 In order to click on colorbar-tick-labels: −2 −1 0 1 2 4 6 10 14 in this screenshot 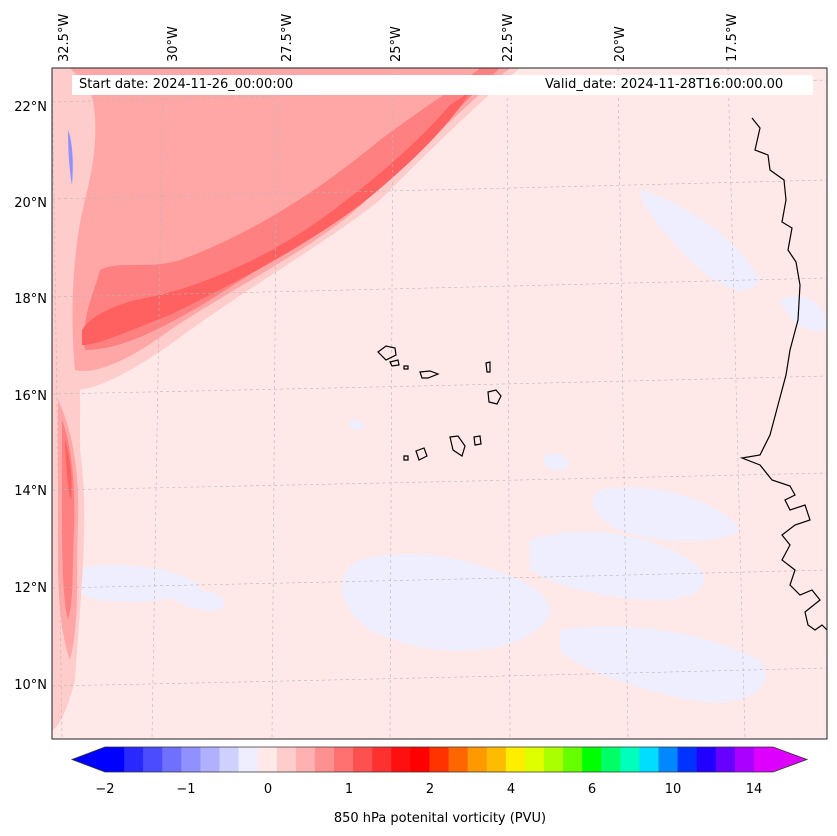, I will do `click(428, 789)`.